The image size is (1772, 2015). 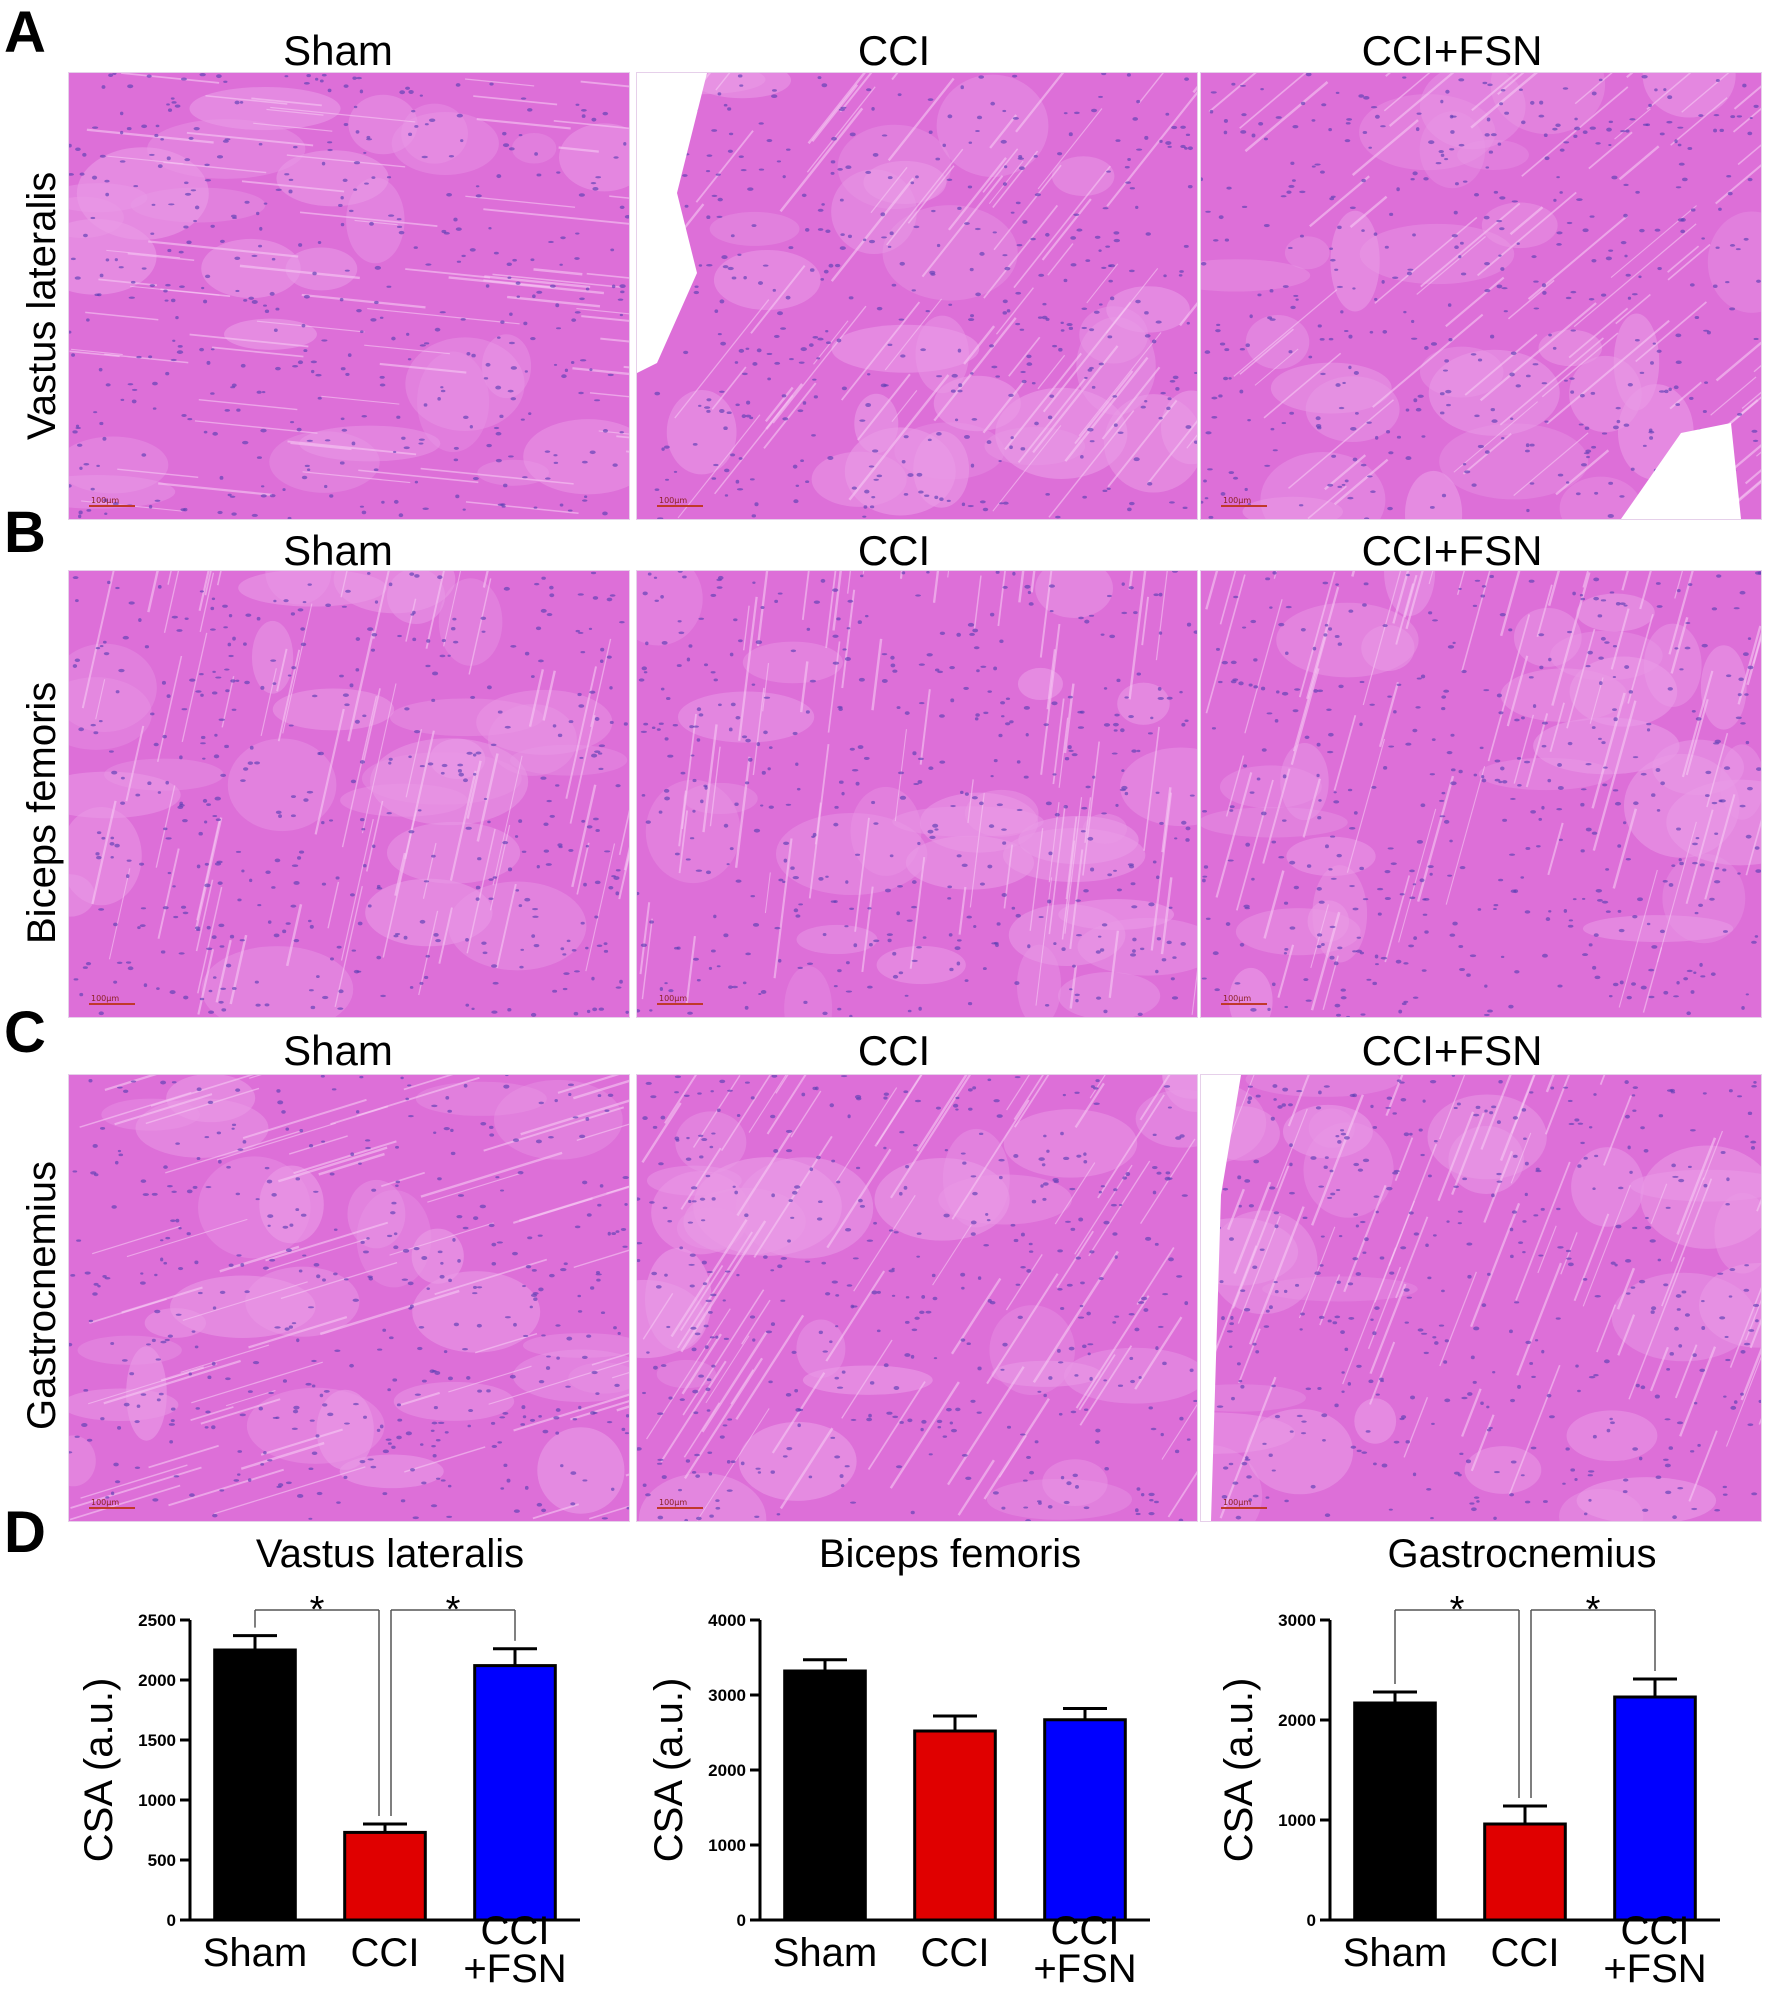 I want to click on col-title-sham-c: Sham, so click(x=338, y=1050).